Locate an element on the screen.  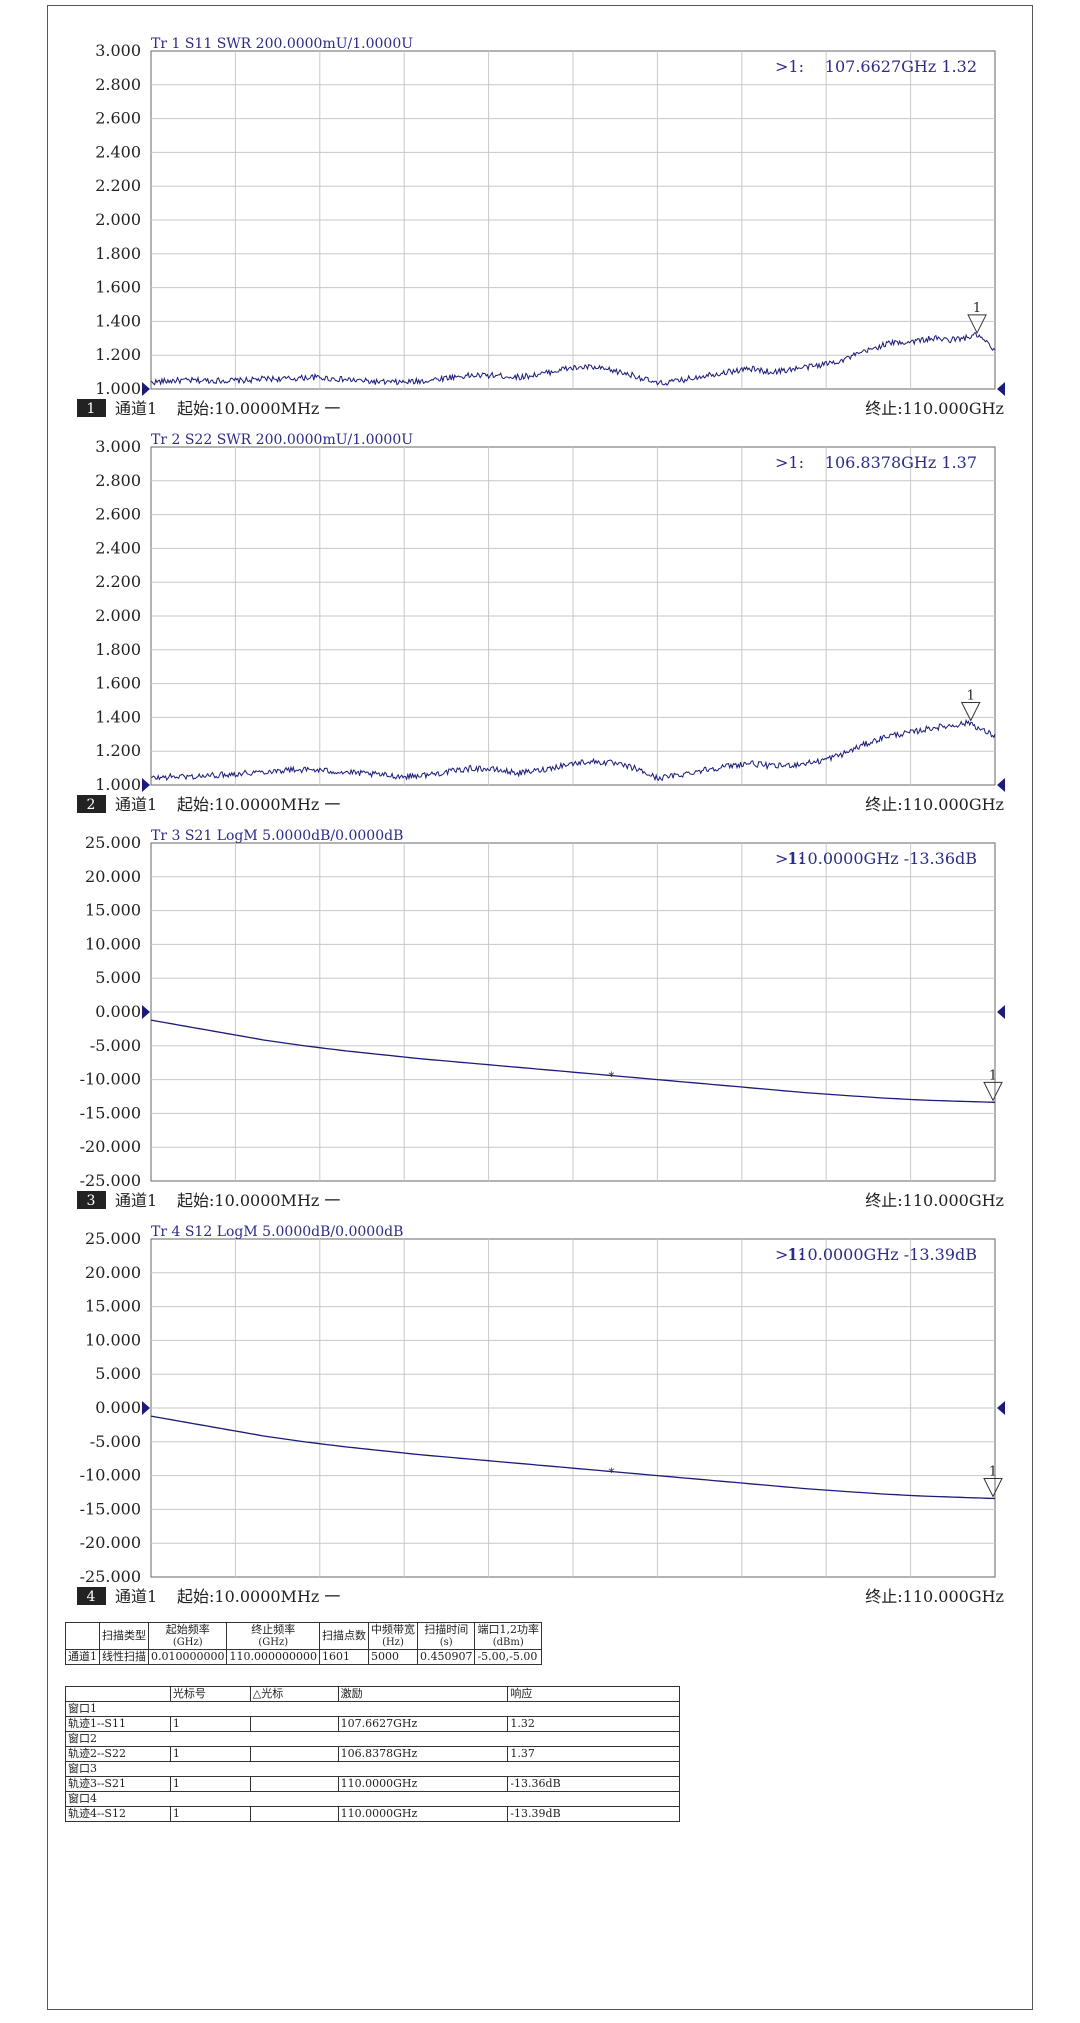
sweep-value-cell: -5.00,-5.00 is located at coordinates (508, 1657).